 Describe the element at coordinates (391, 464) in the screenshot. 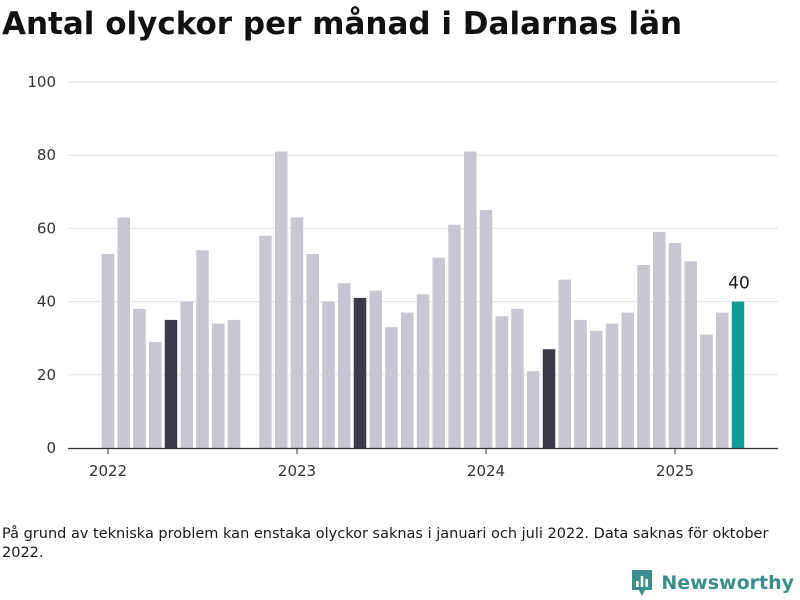

I see `x-axis-ticks: 2022 2023 2024 2025` at that location.